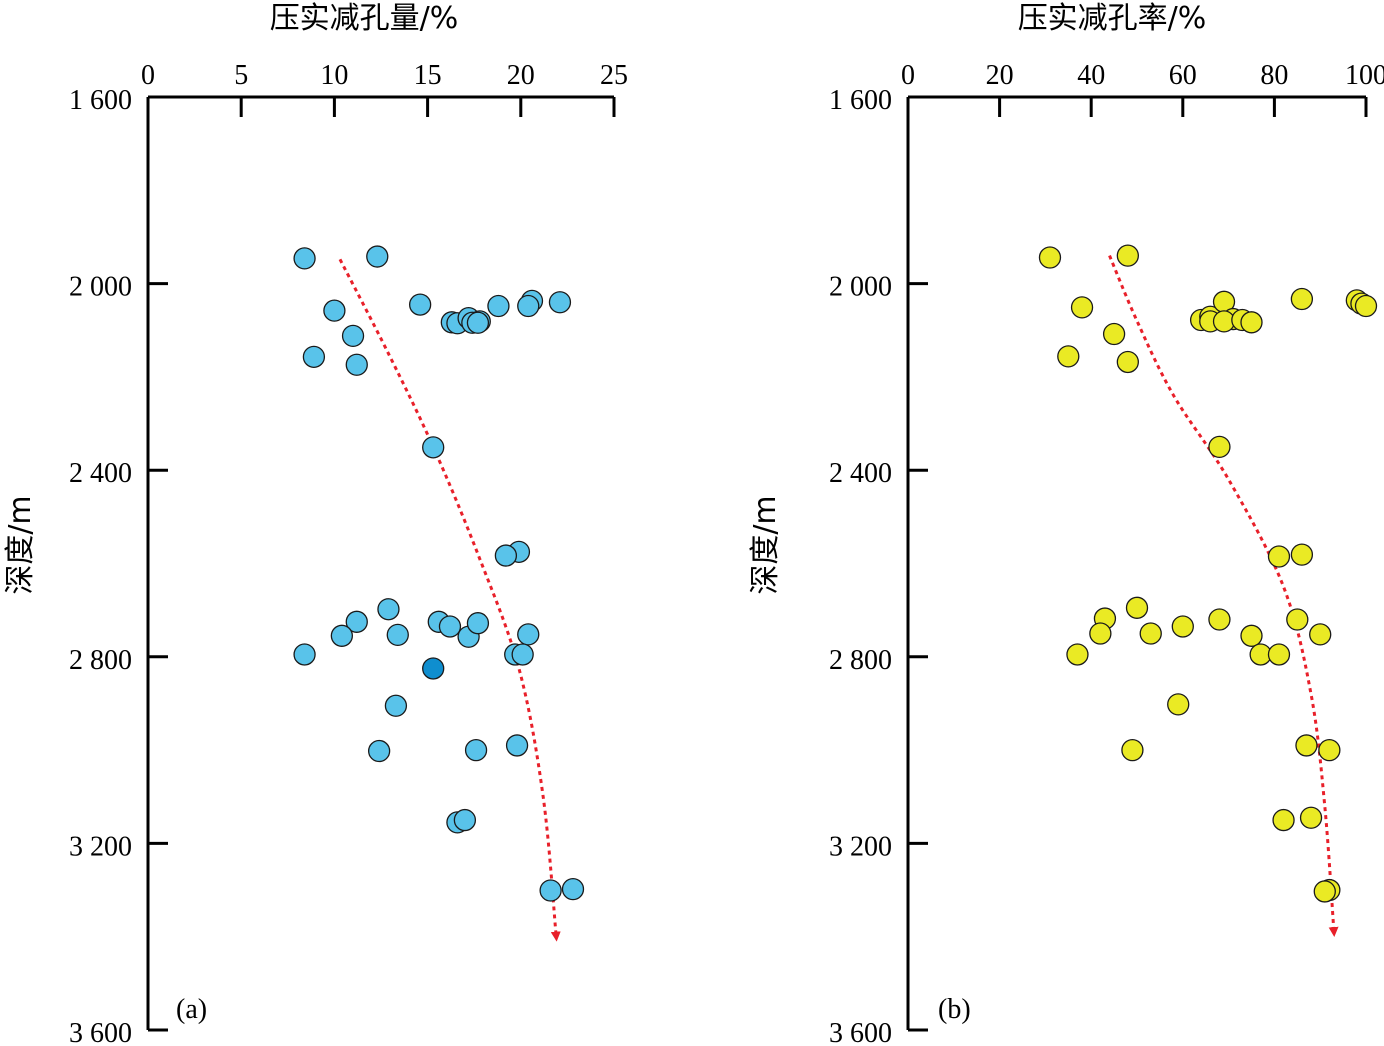 This screenshot has height=1046, width=1384. What do you see at coordinates (334, 75) in the screenshot?
I see `x-tick-label: 10` at bounding box center [334, 75].